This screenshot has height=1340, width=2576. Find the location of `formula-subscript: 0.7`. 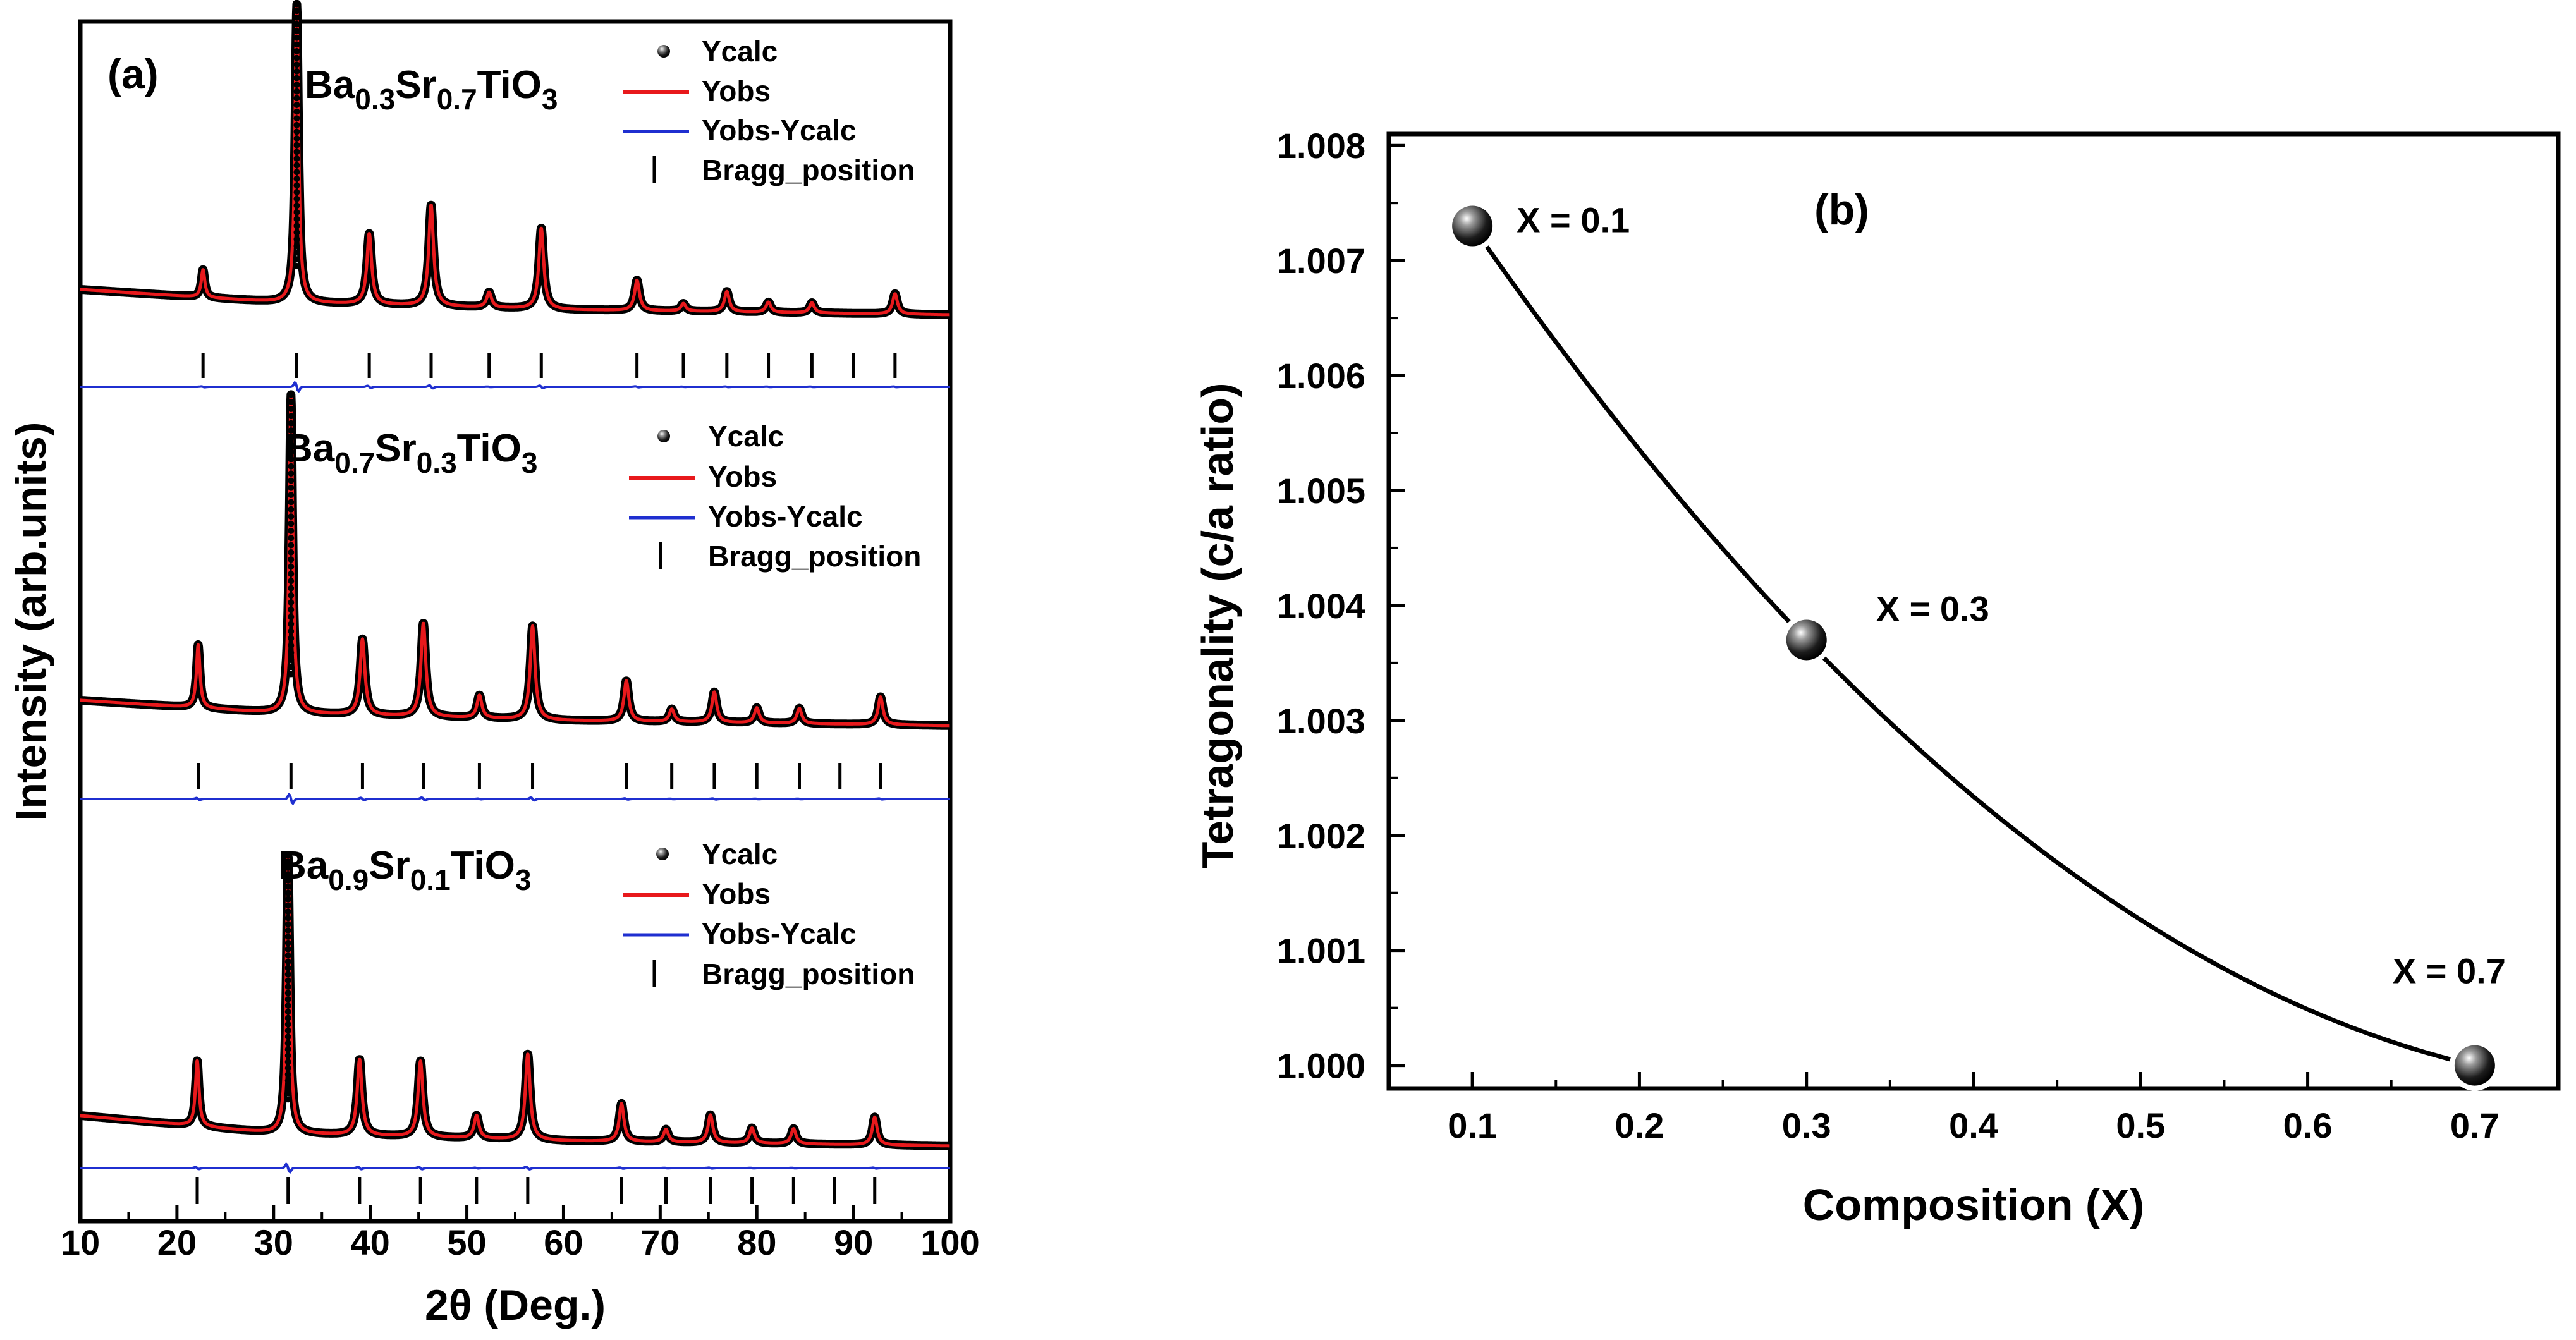

formula-subscript: 0.7 is located at coordinates (354, 462).